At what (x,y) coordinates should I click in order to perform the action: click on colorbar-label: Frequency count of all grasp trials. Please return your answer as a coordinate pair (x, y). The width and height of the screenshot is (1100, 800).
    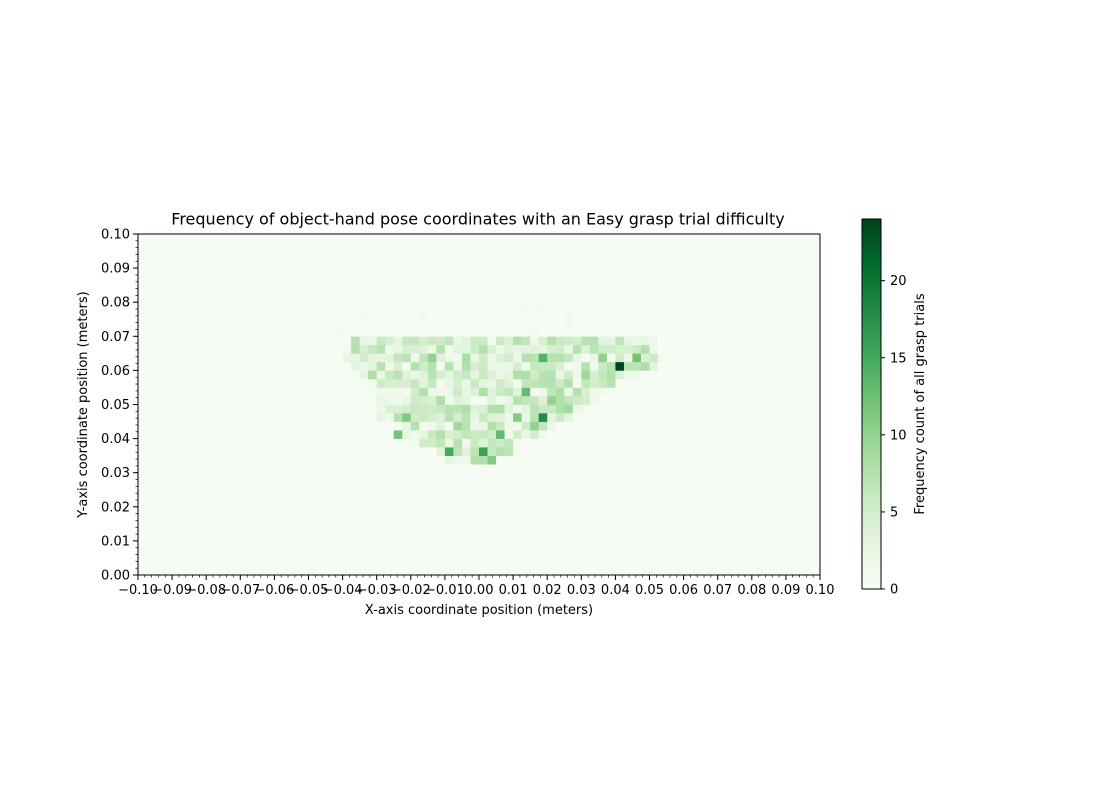
    Looking at the image, I should click on (920, 403).